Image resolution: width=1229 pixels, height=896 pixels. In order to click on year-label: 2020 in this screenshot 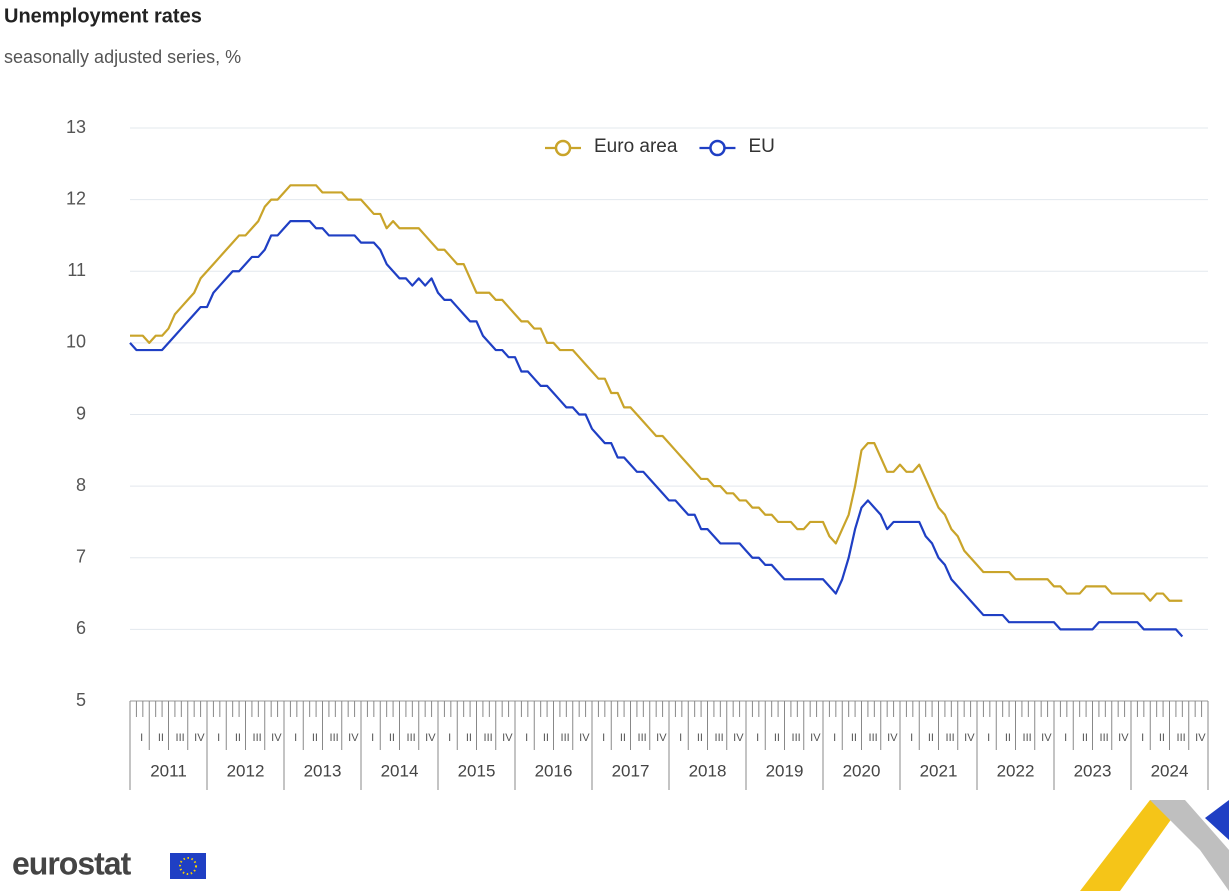, I will do `click(862, 770)`.